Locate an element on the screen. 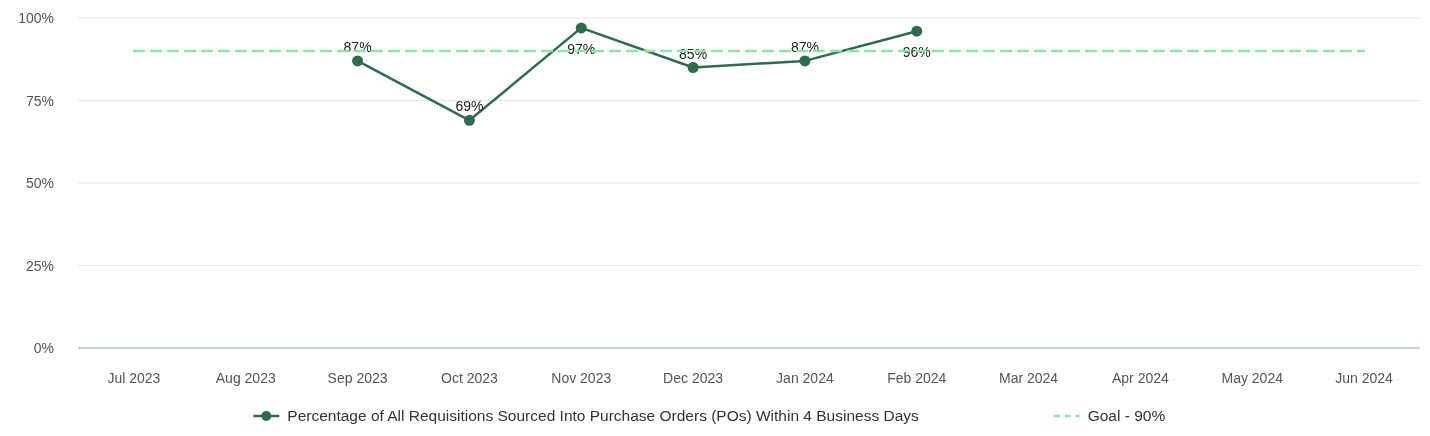  x-tick-label: Jun 2024 is located at coordinates (1364, 378).